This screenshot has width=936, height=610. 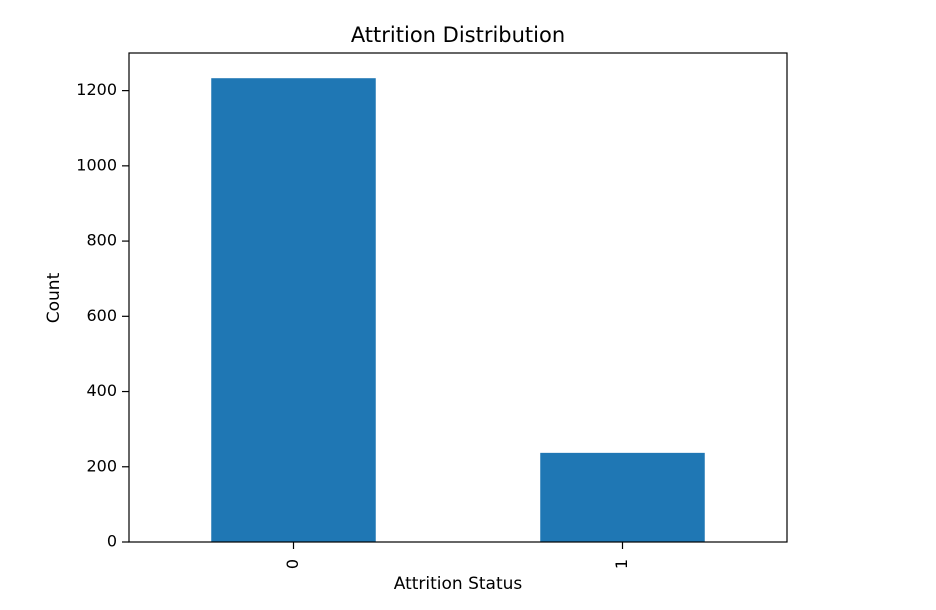 What do you see at coordinates (101, 465) in the screenshot?
I see `y-tick-label: 200` at bounding box center [101, 465].